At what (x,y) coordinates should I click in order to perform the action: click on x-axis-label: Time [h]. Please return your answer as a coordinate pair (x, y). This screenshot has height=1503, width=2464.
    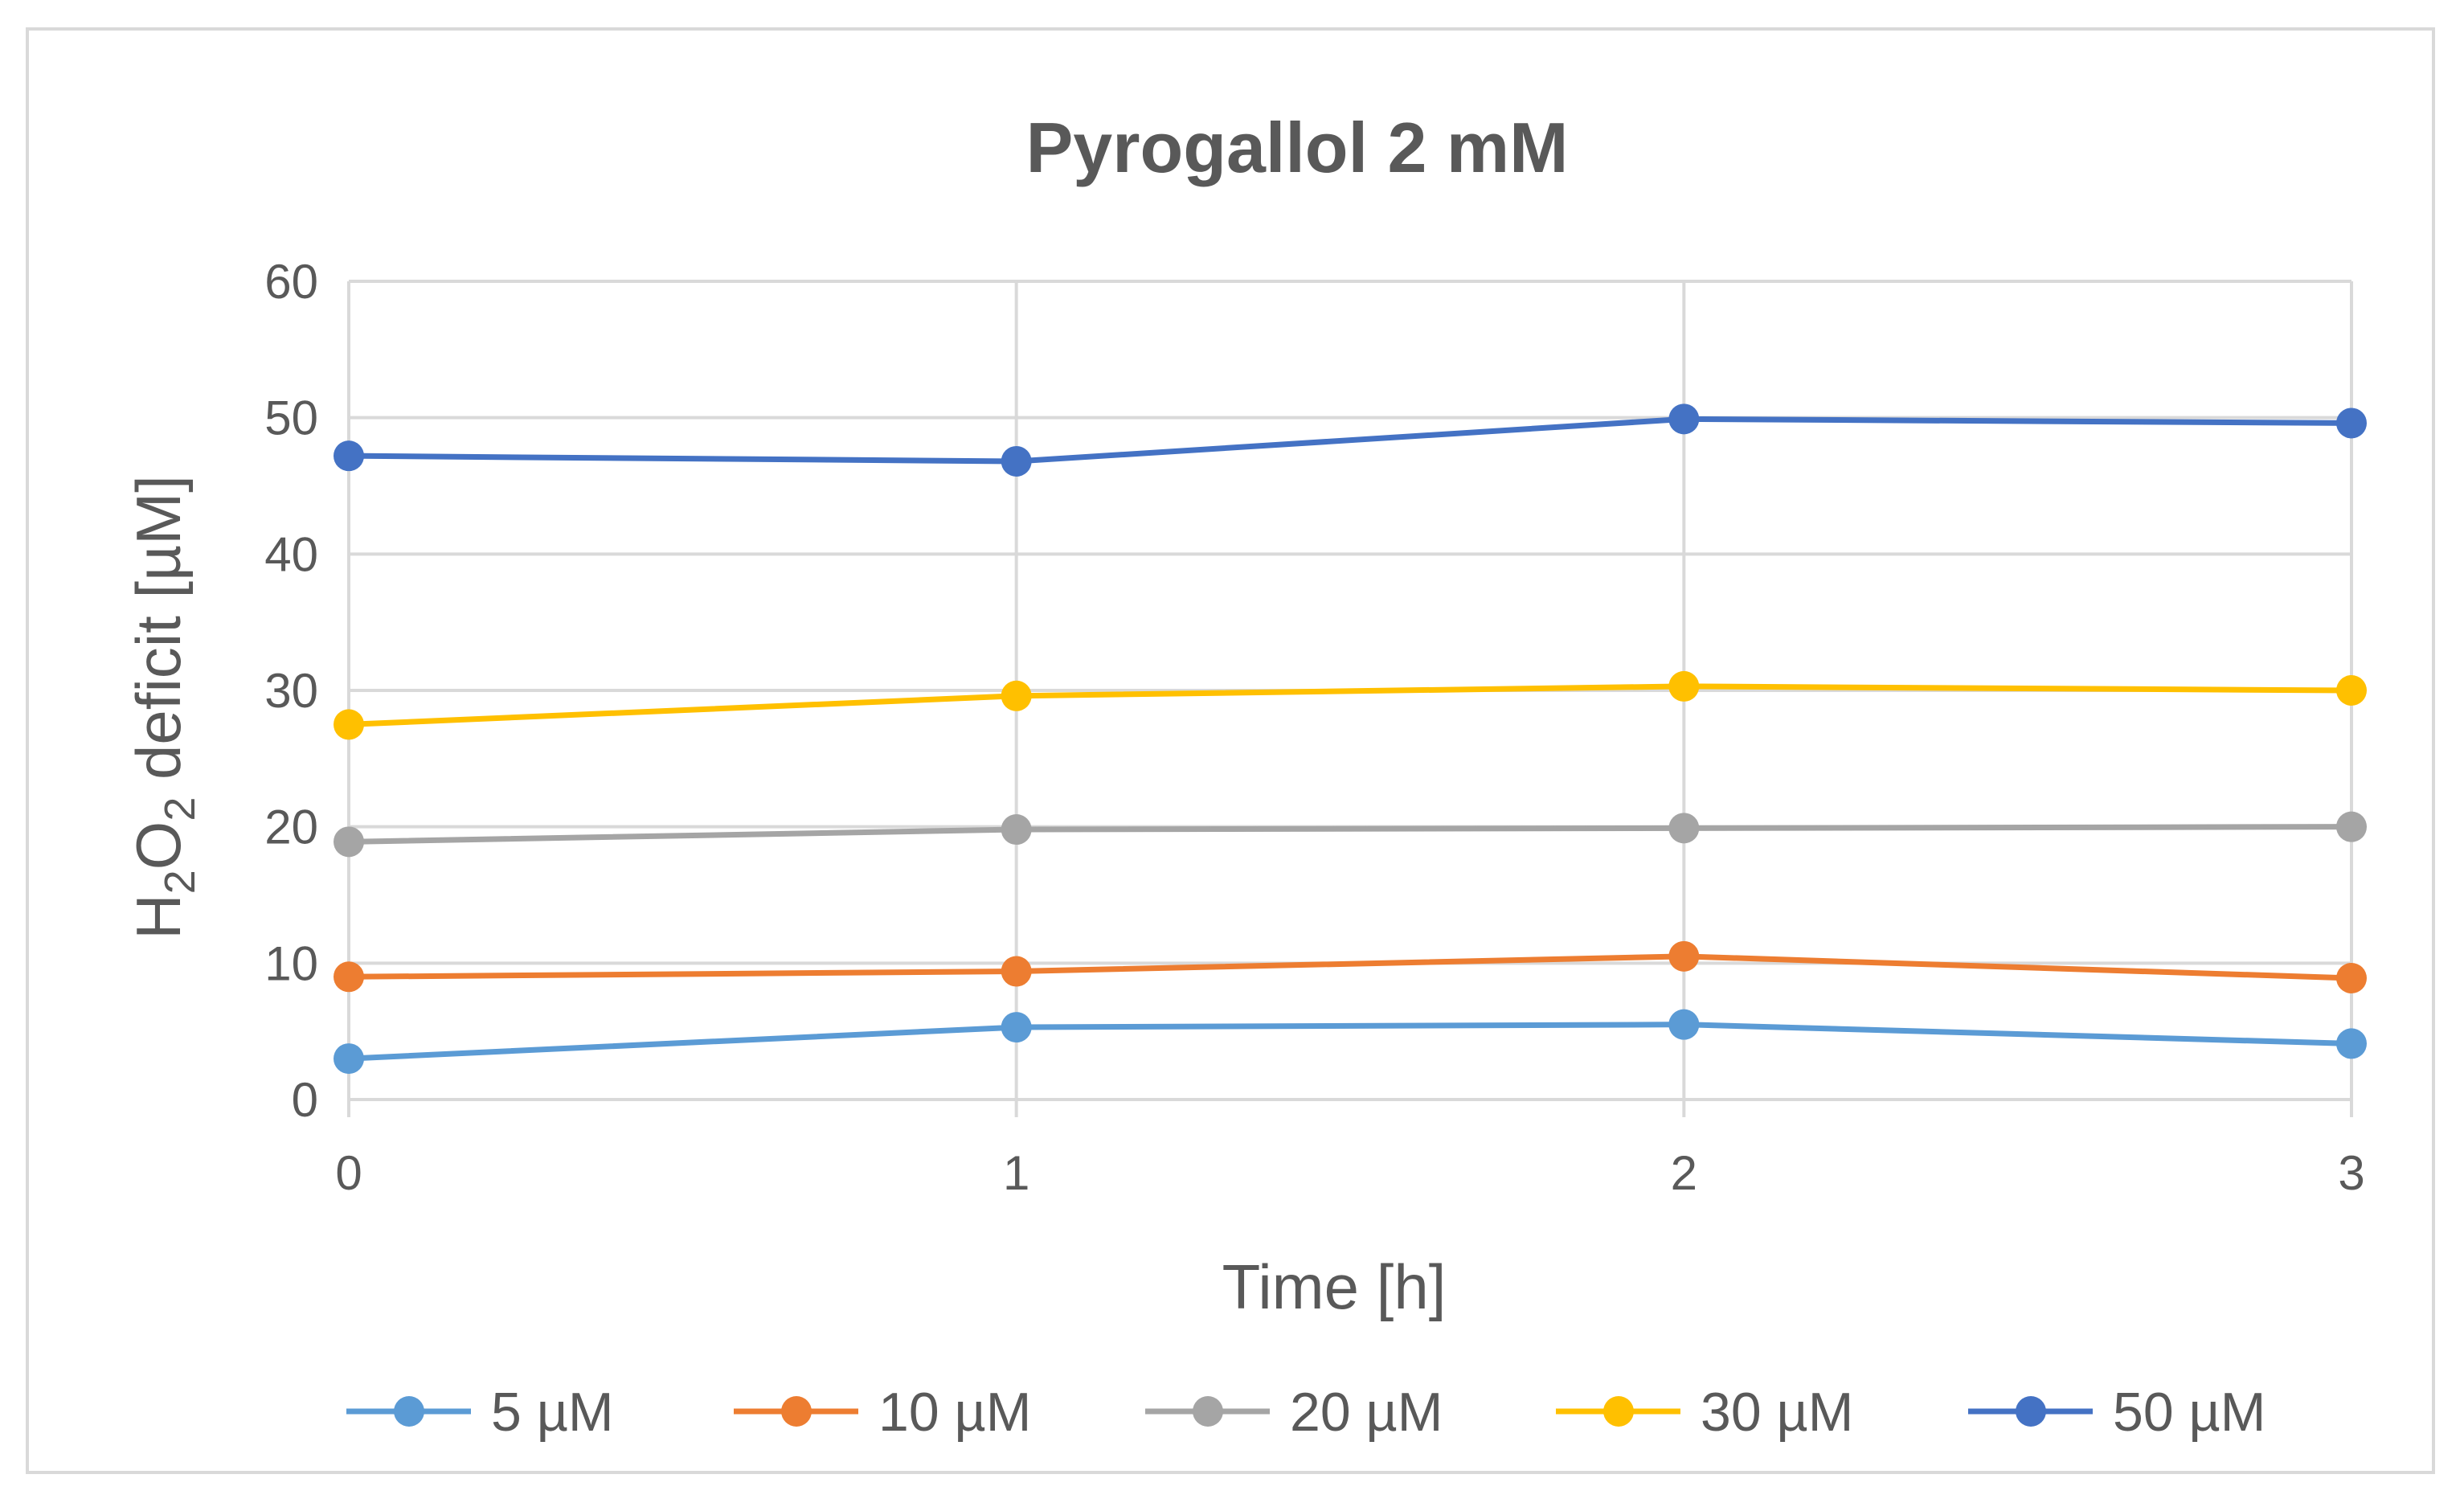
    Looking at the image, I should click on (1334, 1286).